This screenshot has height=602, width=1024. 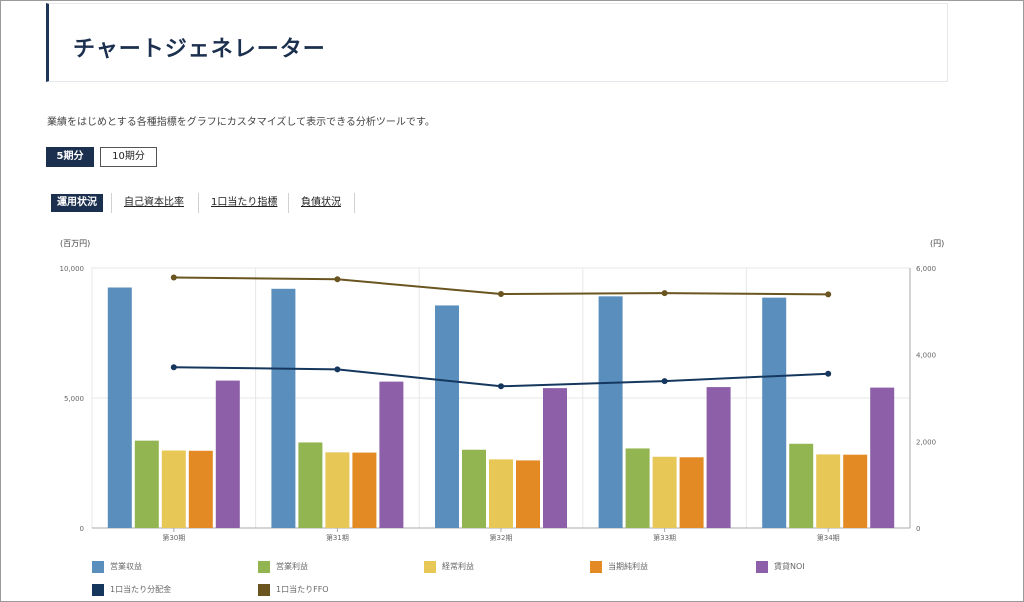 I want to click on tab-operations: 運用状況, so click(x=77, y=203).